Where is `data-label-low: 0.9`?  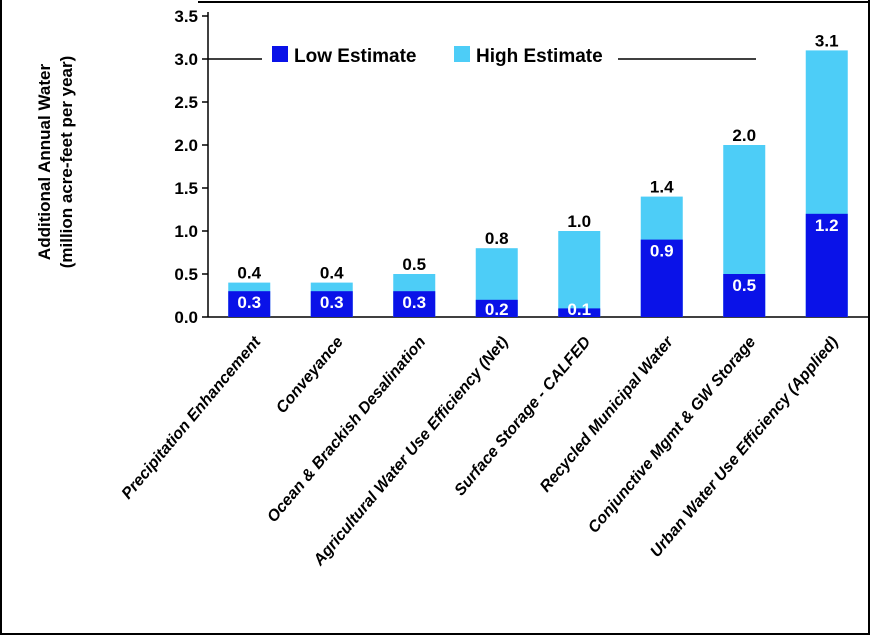 data-label-low: 0.9 is located at coordinates (662, 251).